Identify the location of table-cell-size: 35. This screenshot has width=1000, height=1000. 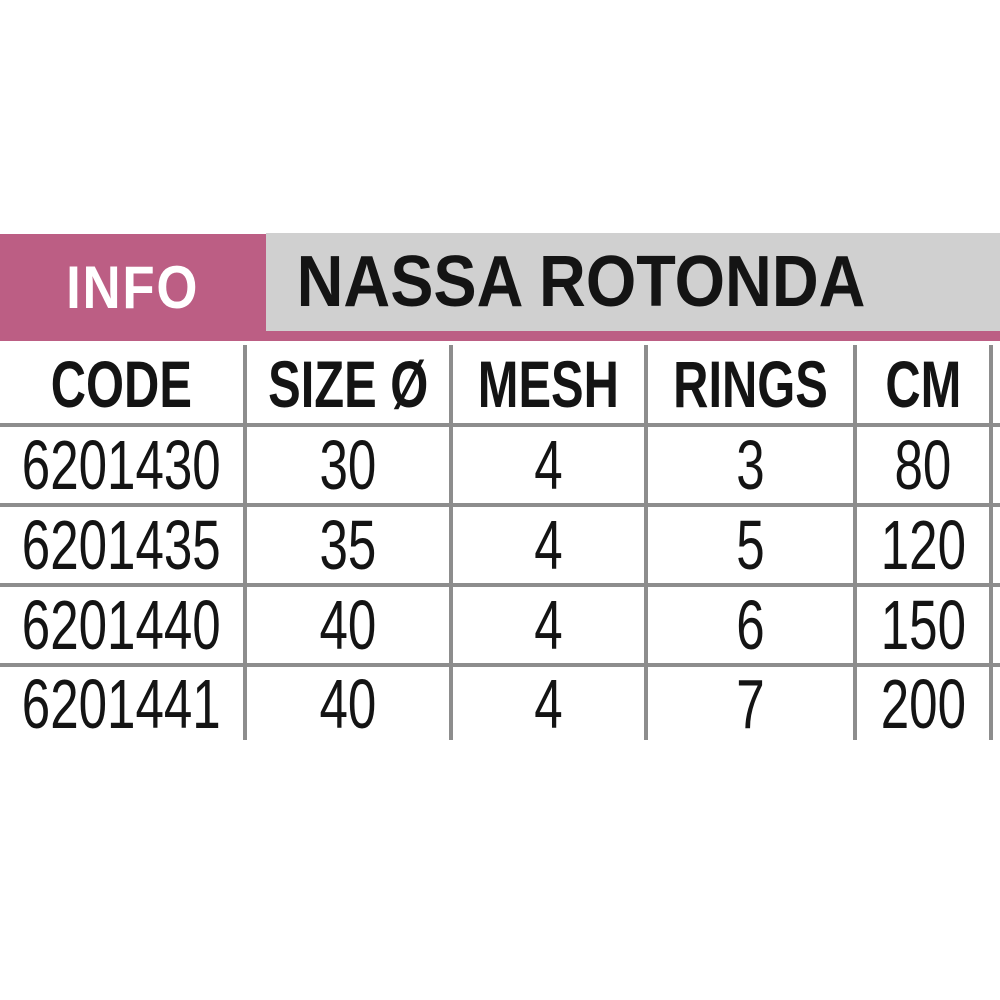
(350, 543).